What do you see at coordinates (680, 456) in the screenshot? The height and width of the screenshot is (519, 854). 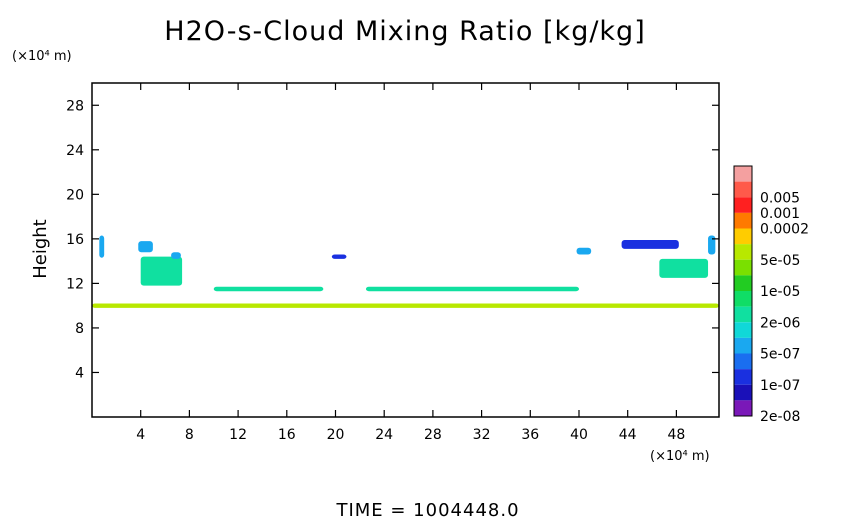 I see `x-unit-label: (×10⁴ m)` at bounding box center [680, 456].